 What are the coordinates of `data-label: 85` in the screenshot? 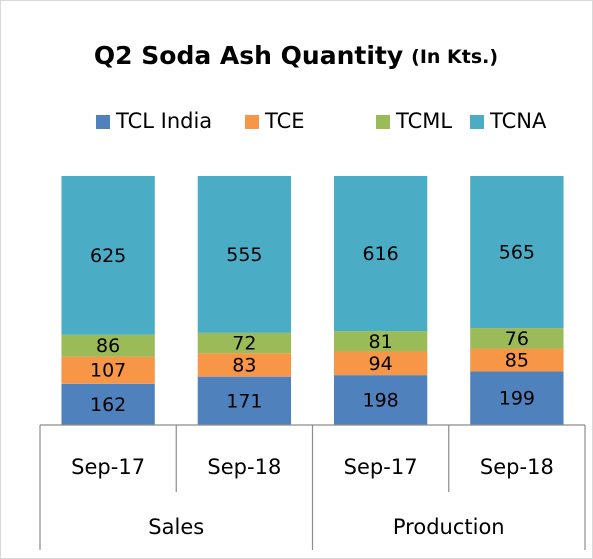 It's located at (517, 360).